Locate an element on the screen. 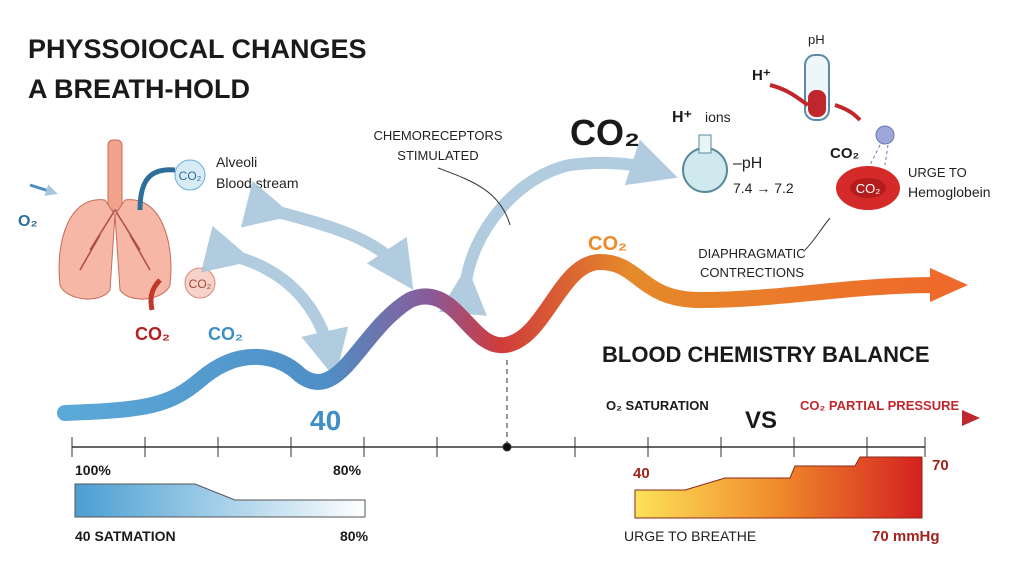 Image resolution: width=1024 pixels, height=576 pixels. co2-bar-arrow is located at coordinates (971, 418).